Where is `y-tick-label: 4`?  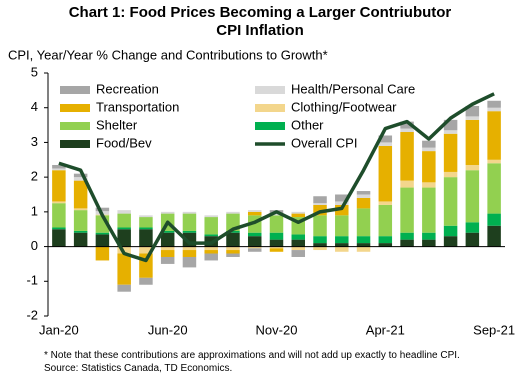 y-tick-label: 4 is located at coordinates (34, 106).